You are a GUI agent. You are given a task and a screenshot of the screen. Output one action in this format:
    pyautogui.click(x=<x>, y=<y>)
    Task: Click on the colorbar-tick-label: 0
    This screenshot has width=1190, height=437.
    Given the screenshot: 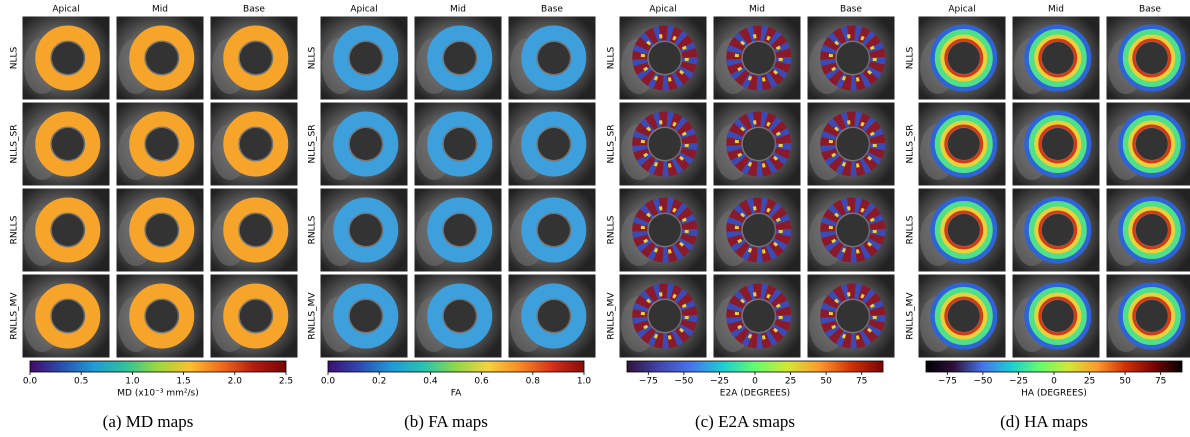 What is the action you would take?
    pyautogui.click(x=755, y=382)
    